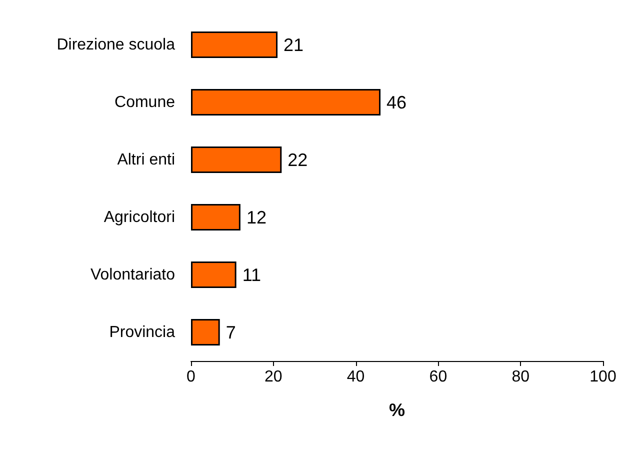 The image size is (630, 449). What do you see at coordinates (191, 377) in the screenshot?
I see `x-tick-label: 0` at bounding box center [191, 377].